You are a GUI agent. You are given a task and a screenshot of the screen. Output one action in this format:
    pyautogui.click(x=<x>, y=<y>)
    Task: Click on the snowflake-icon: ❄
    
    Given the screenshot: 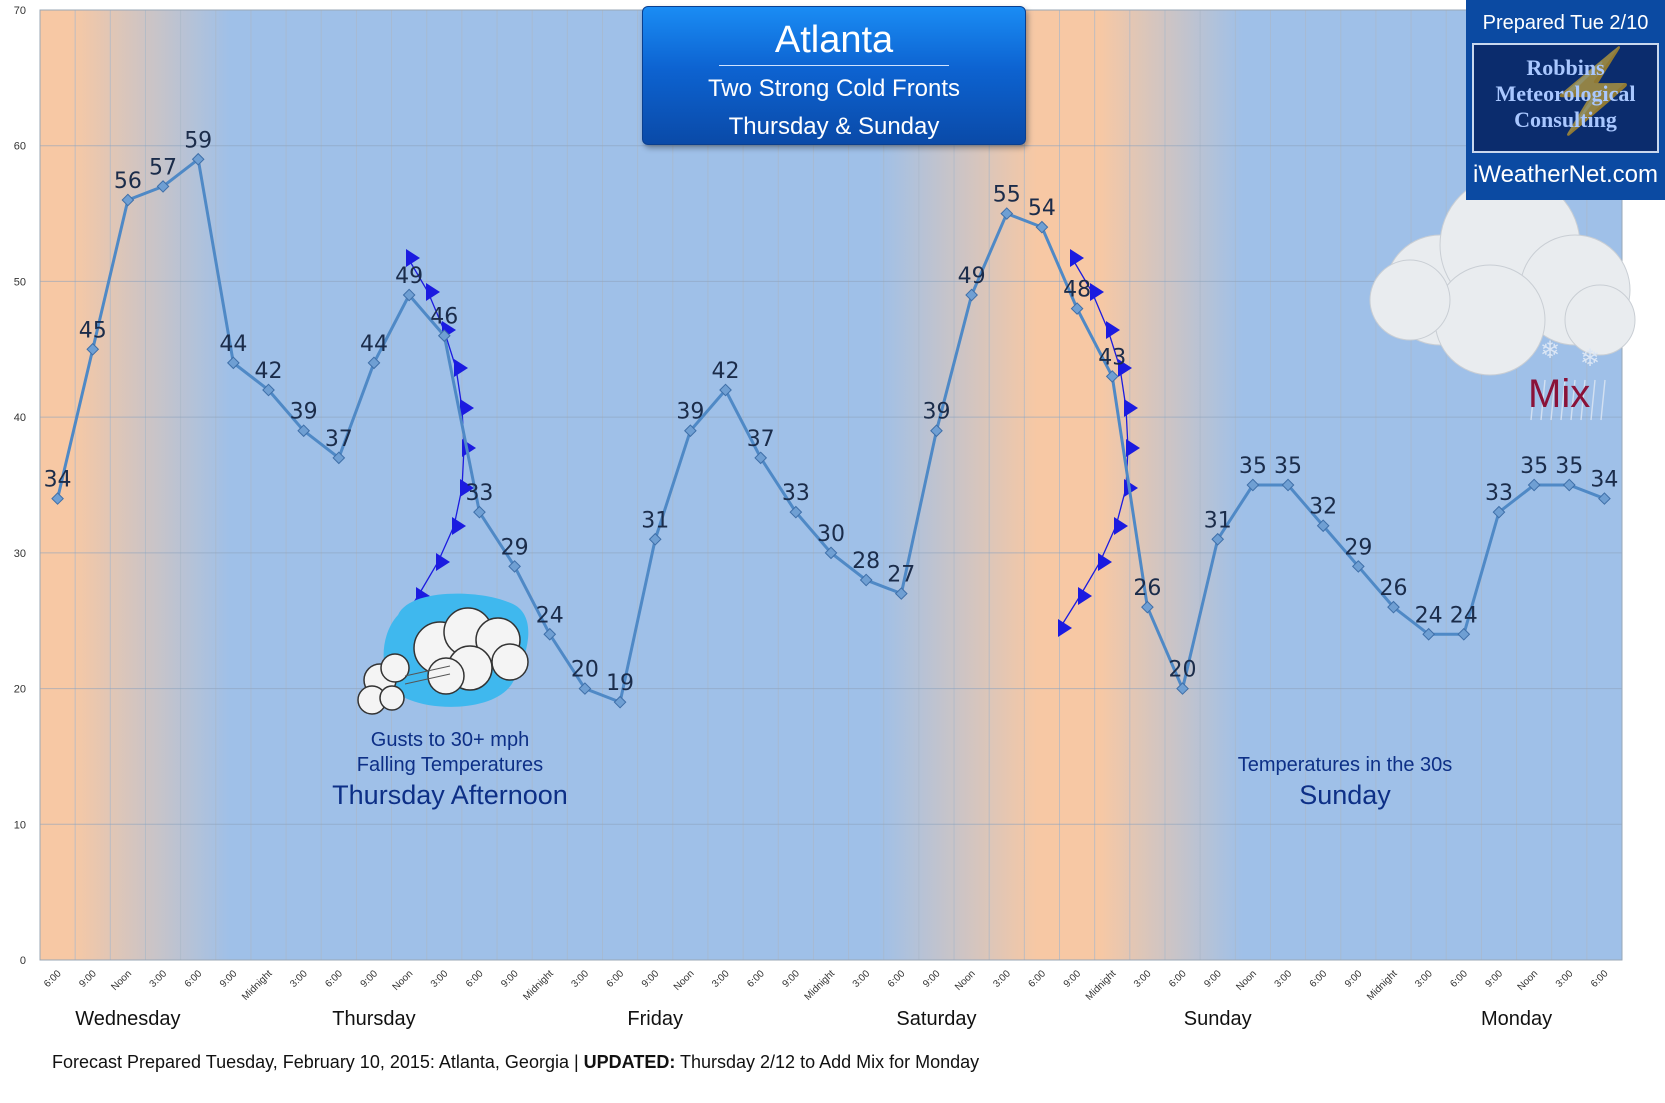 What is the action you would take?
    pyautogui.click(x=1590, y=358)
    